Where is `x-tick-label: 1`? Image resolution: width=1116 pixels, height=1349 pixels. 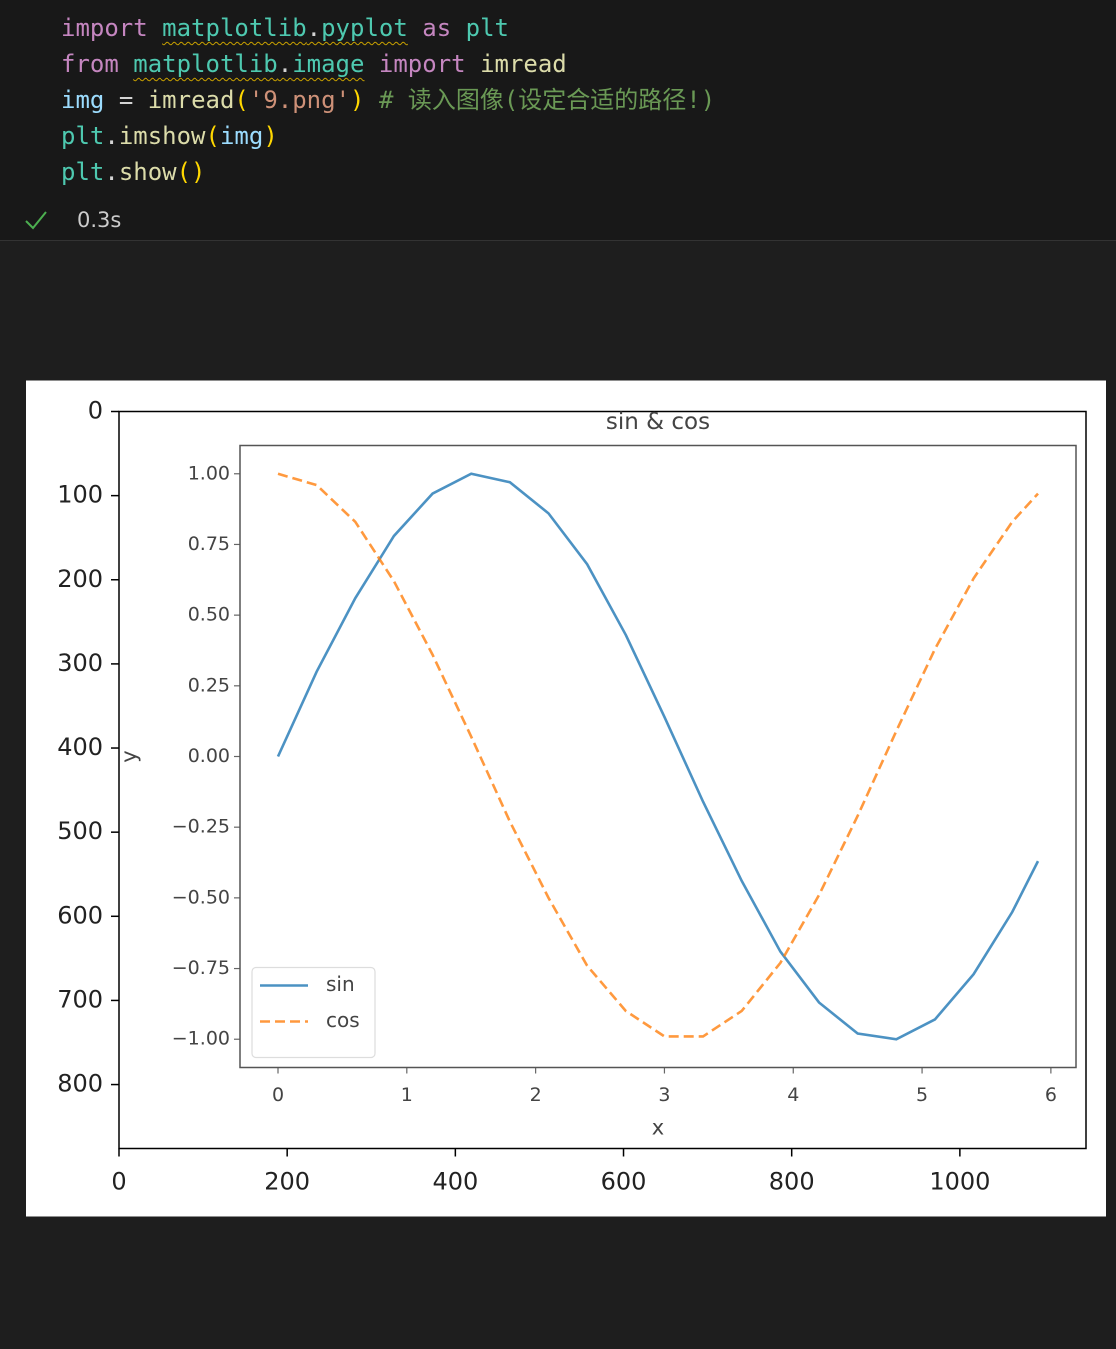
x-tick-label: 1 is located at coordinates (407, 1095).